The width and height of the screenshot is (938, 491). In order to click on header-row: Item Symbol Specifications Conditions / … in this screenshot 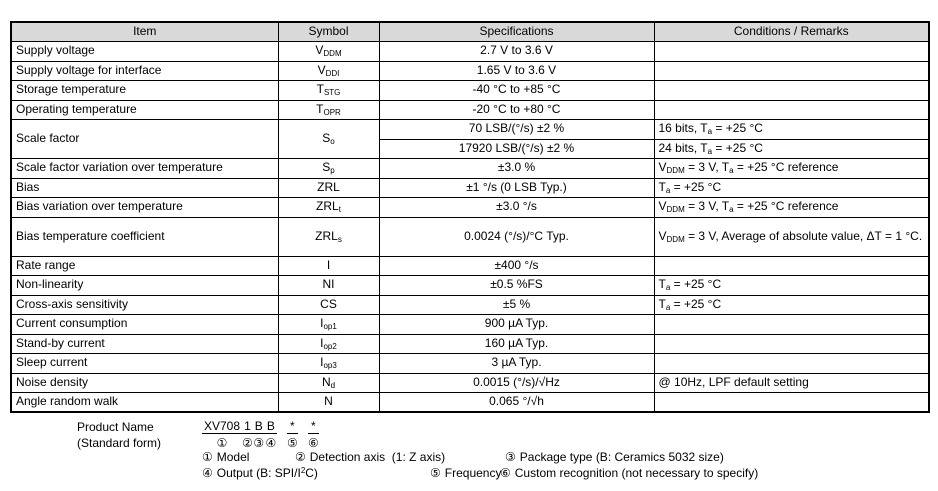, I will do `click(470, 31)`.